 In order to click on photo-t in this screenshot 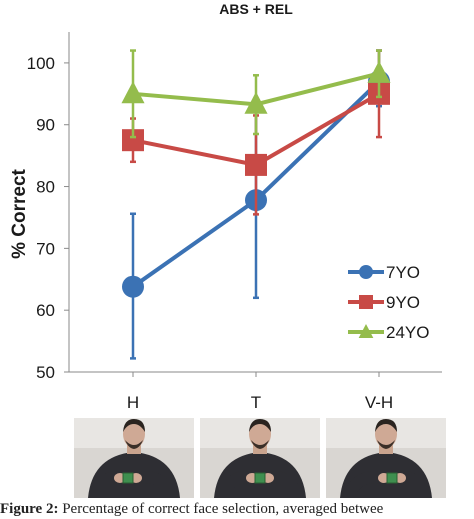, I will do `click(260, 458)`.